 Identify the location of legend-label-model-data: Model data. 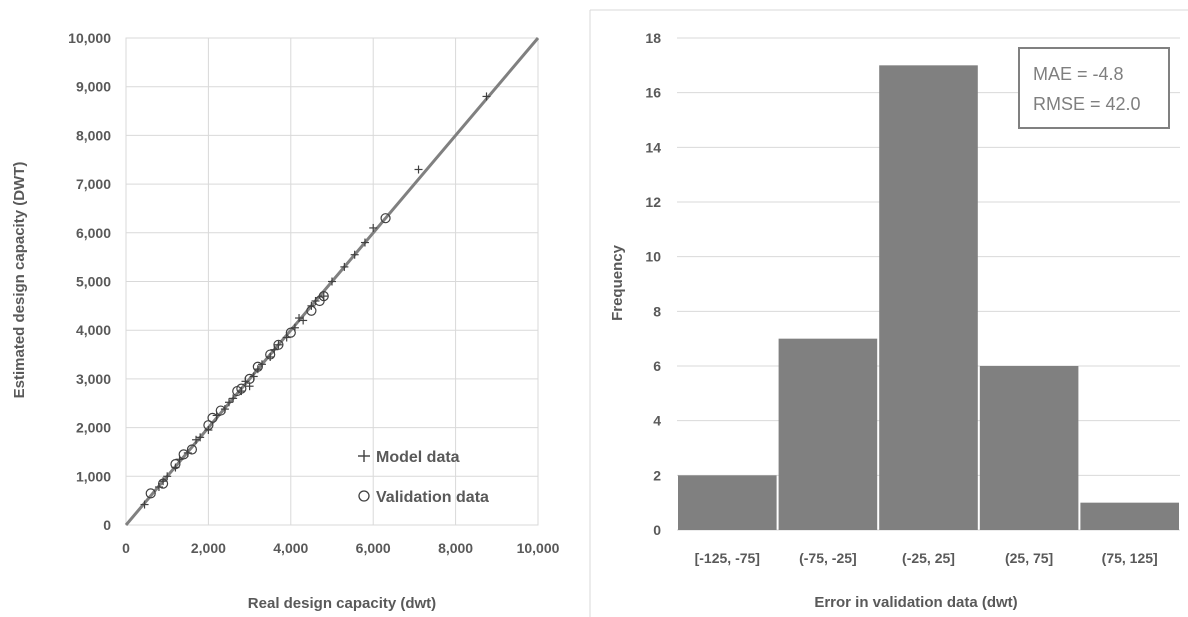
(418, 457).